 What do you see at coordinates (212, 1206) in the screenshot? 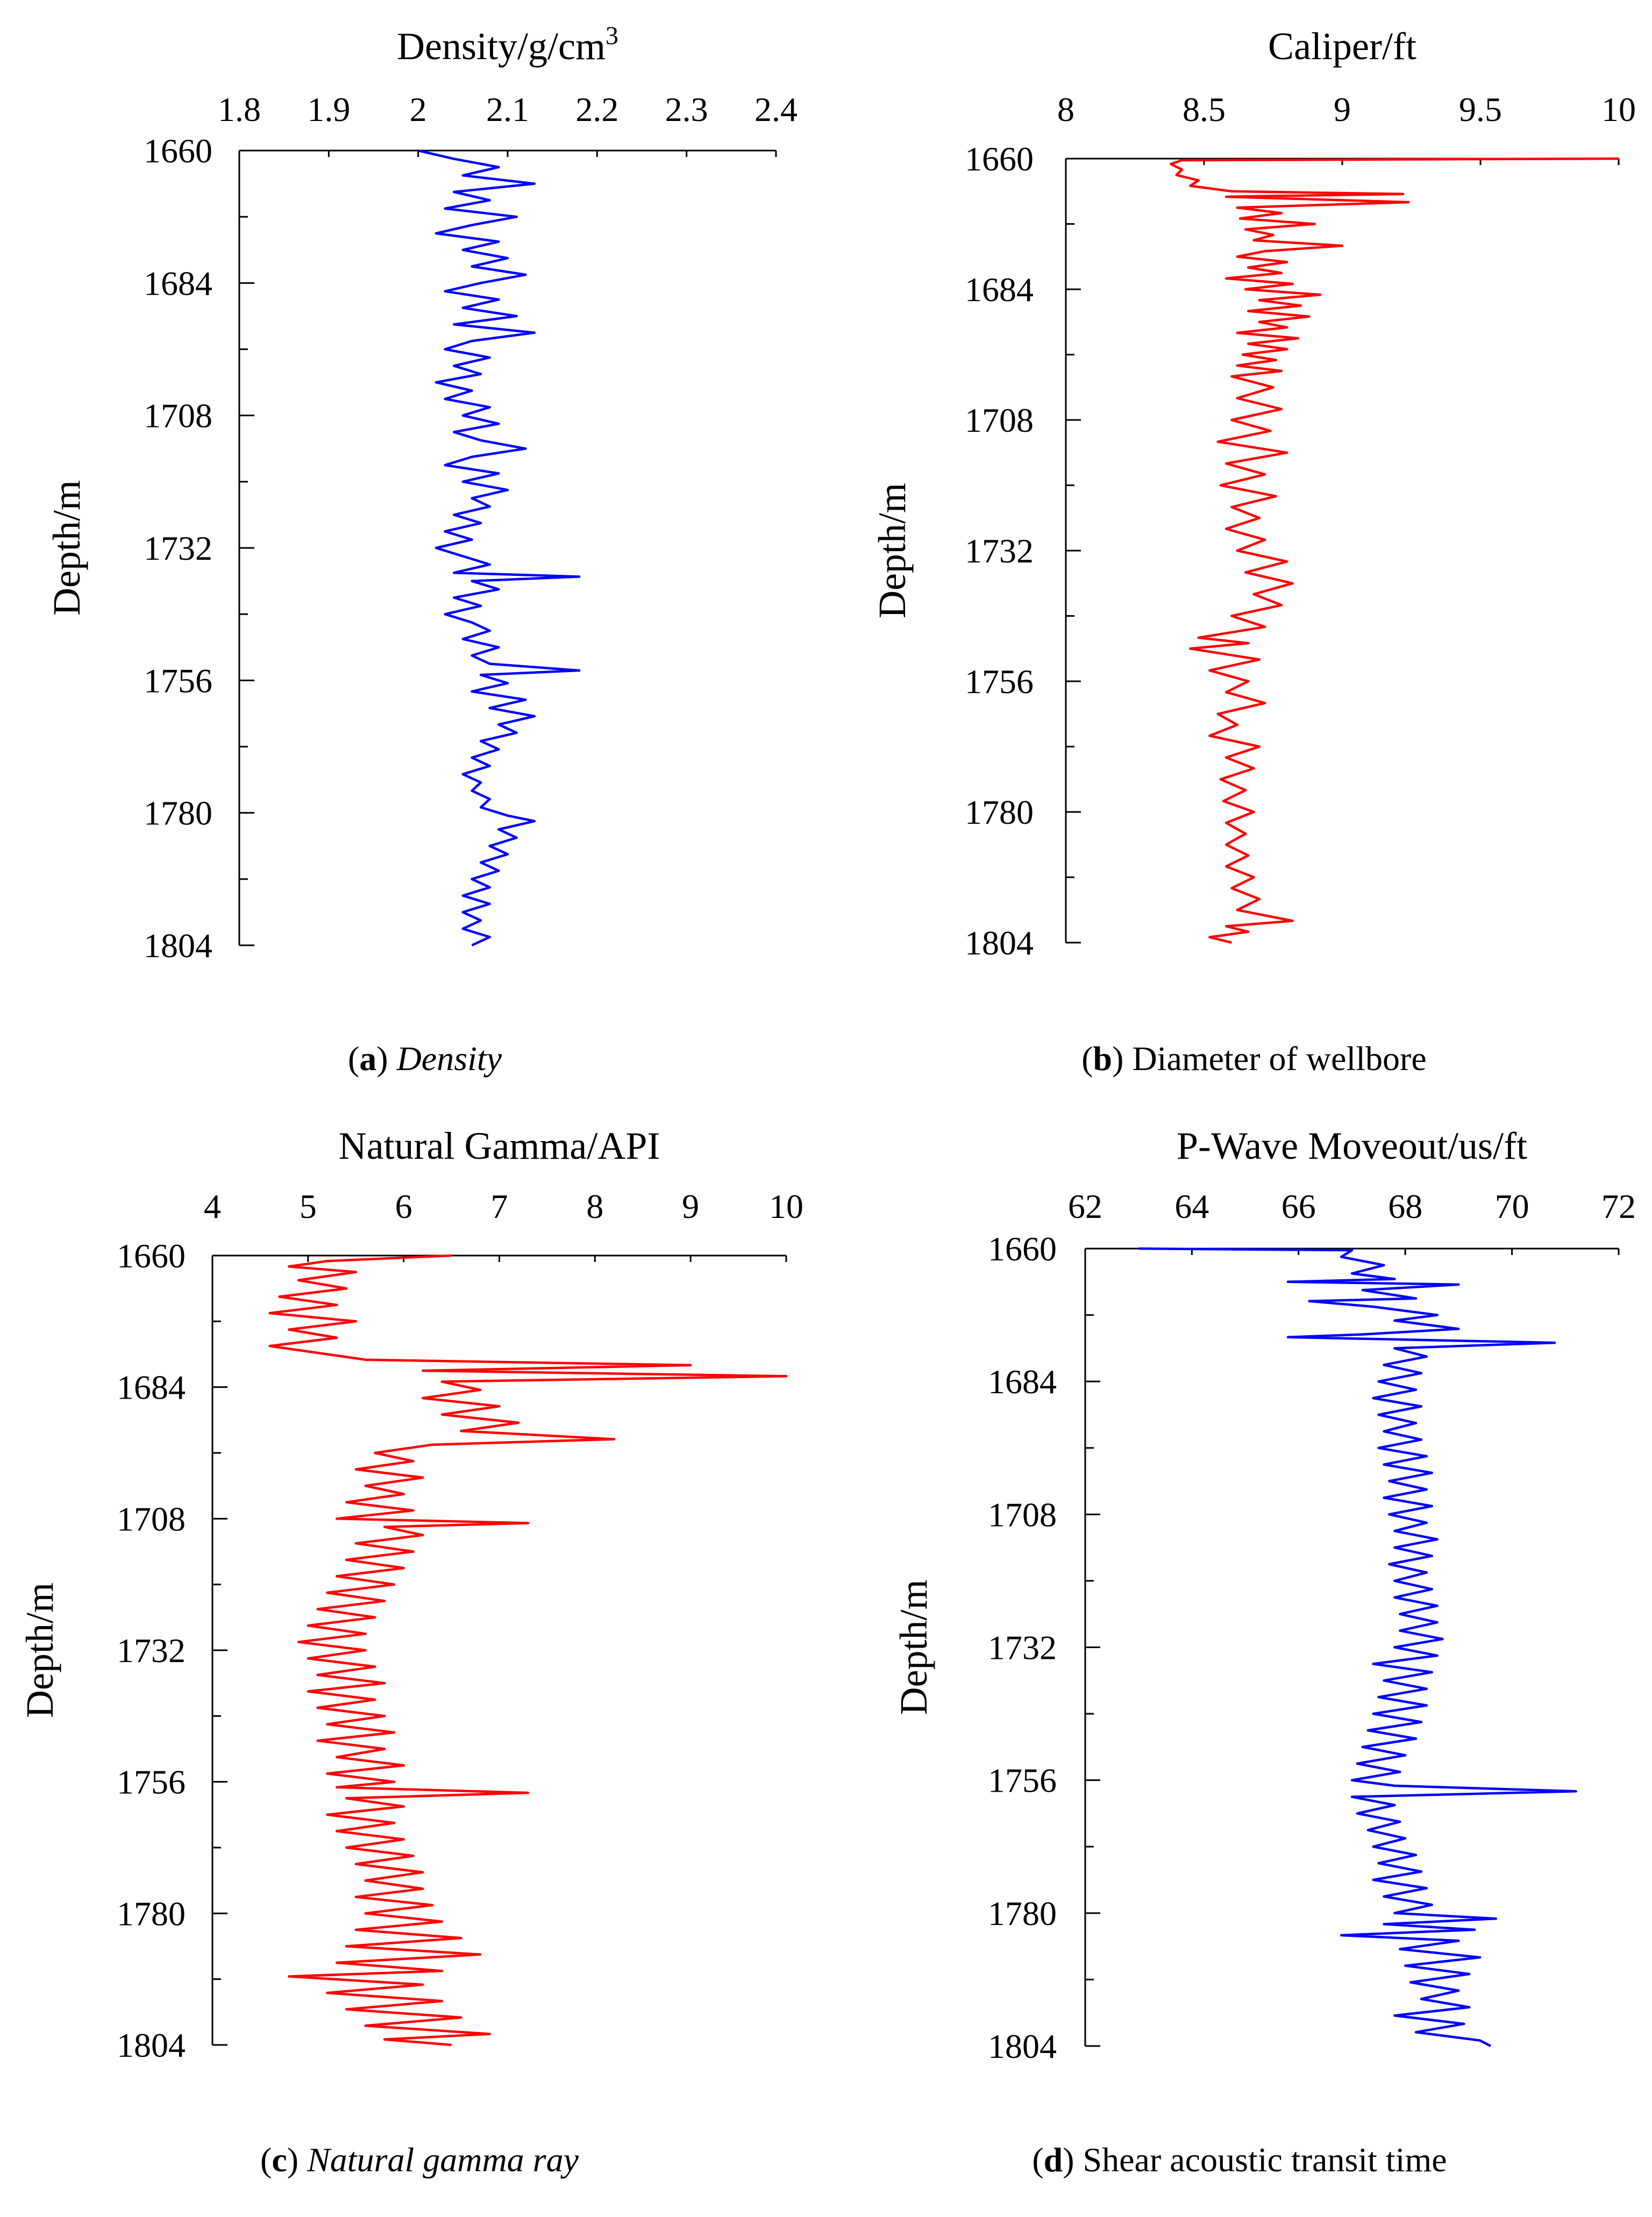
I see `x-tick-label: 4` at bounding box center [212, 1206].